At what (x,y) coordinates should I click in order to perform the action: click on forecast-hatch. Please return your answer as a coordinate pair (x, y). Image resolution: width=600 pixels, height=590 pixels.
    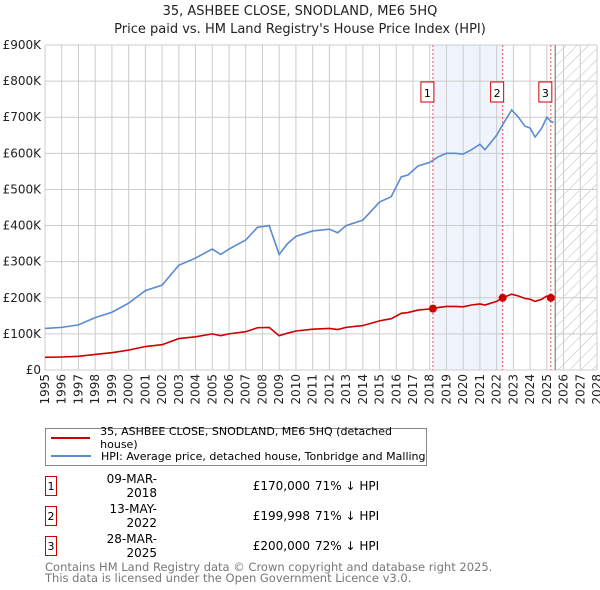
    Looking at the image, I should click on (576, 207).